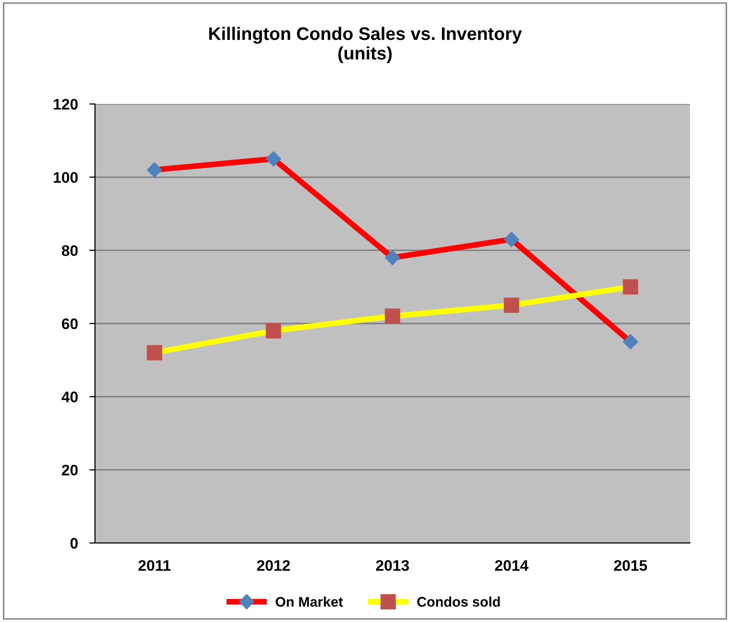 This screenshot has width=730, height=622. What do you see at coordinates (154, 565) in the screenshot?
I see `x-tick-label: 2011` at bounding box center [154, 565].